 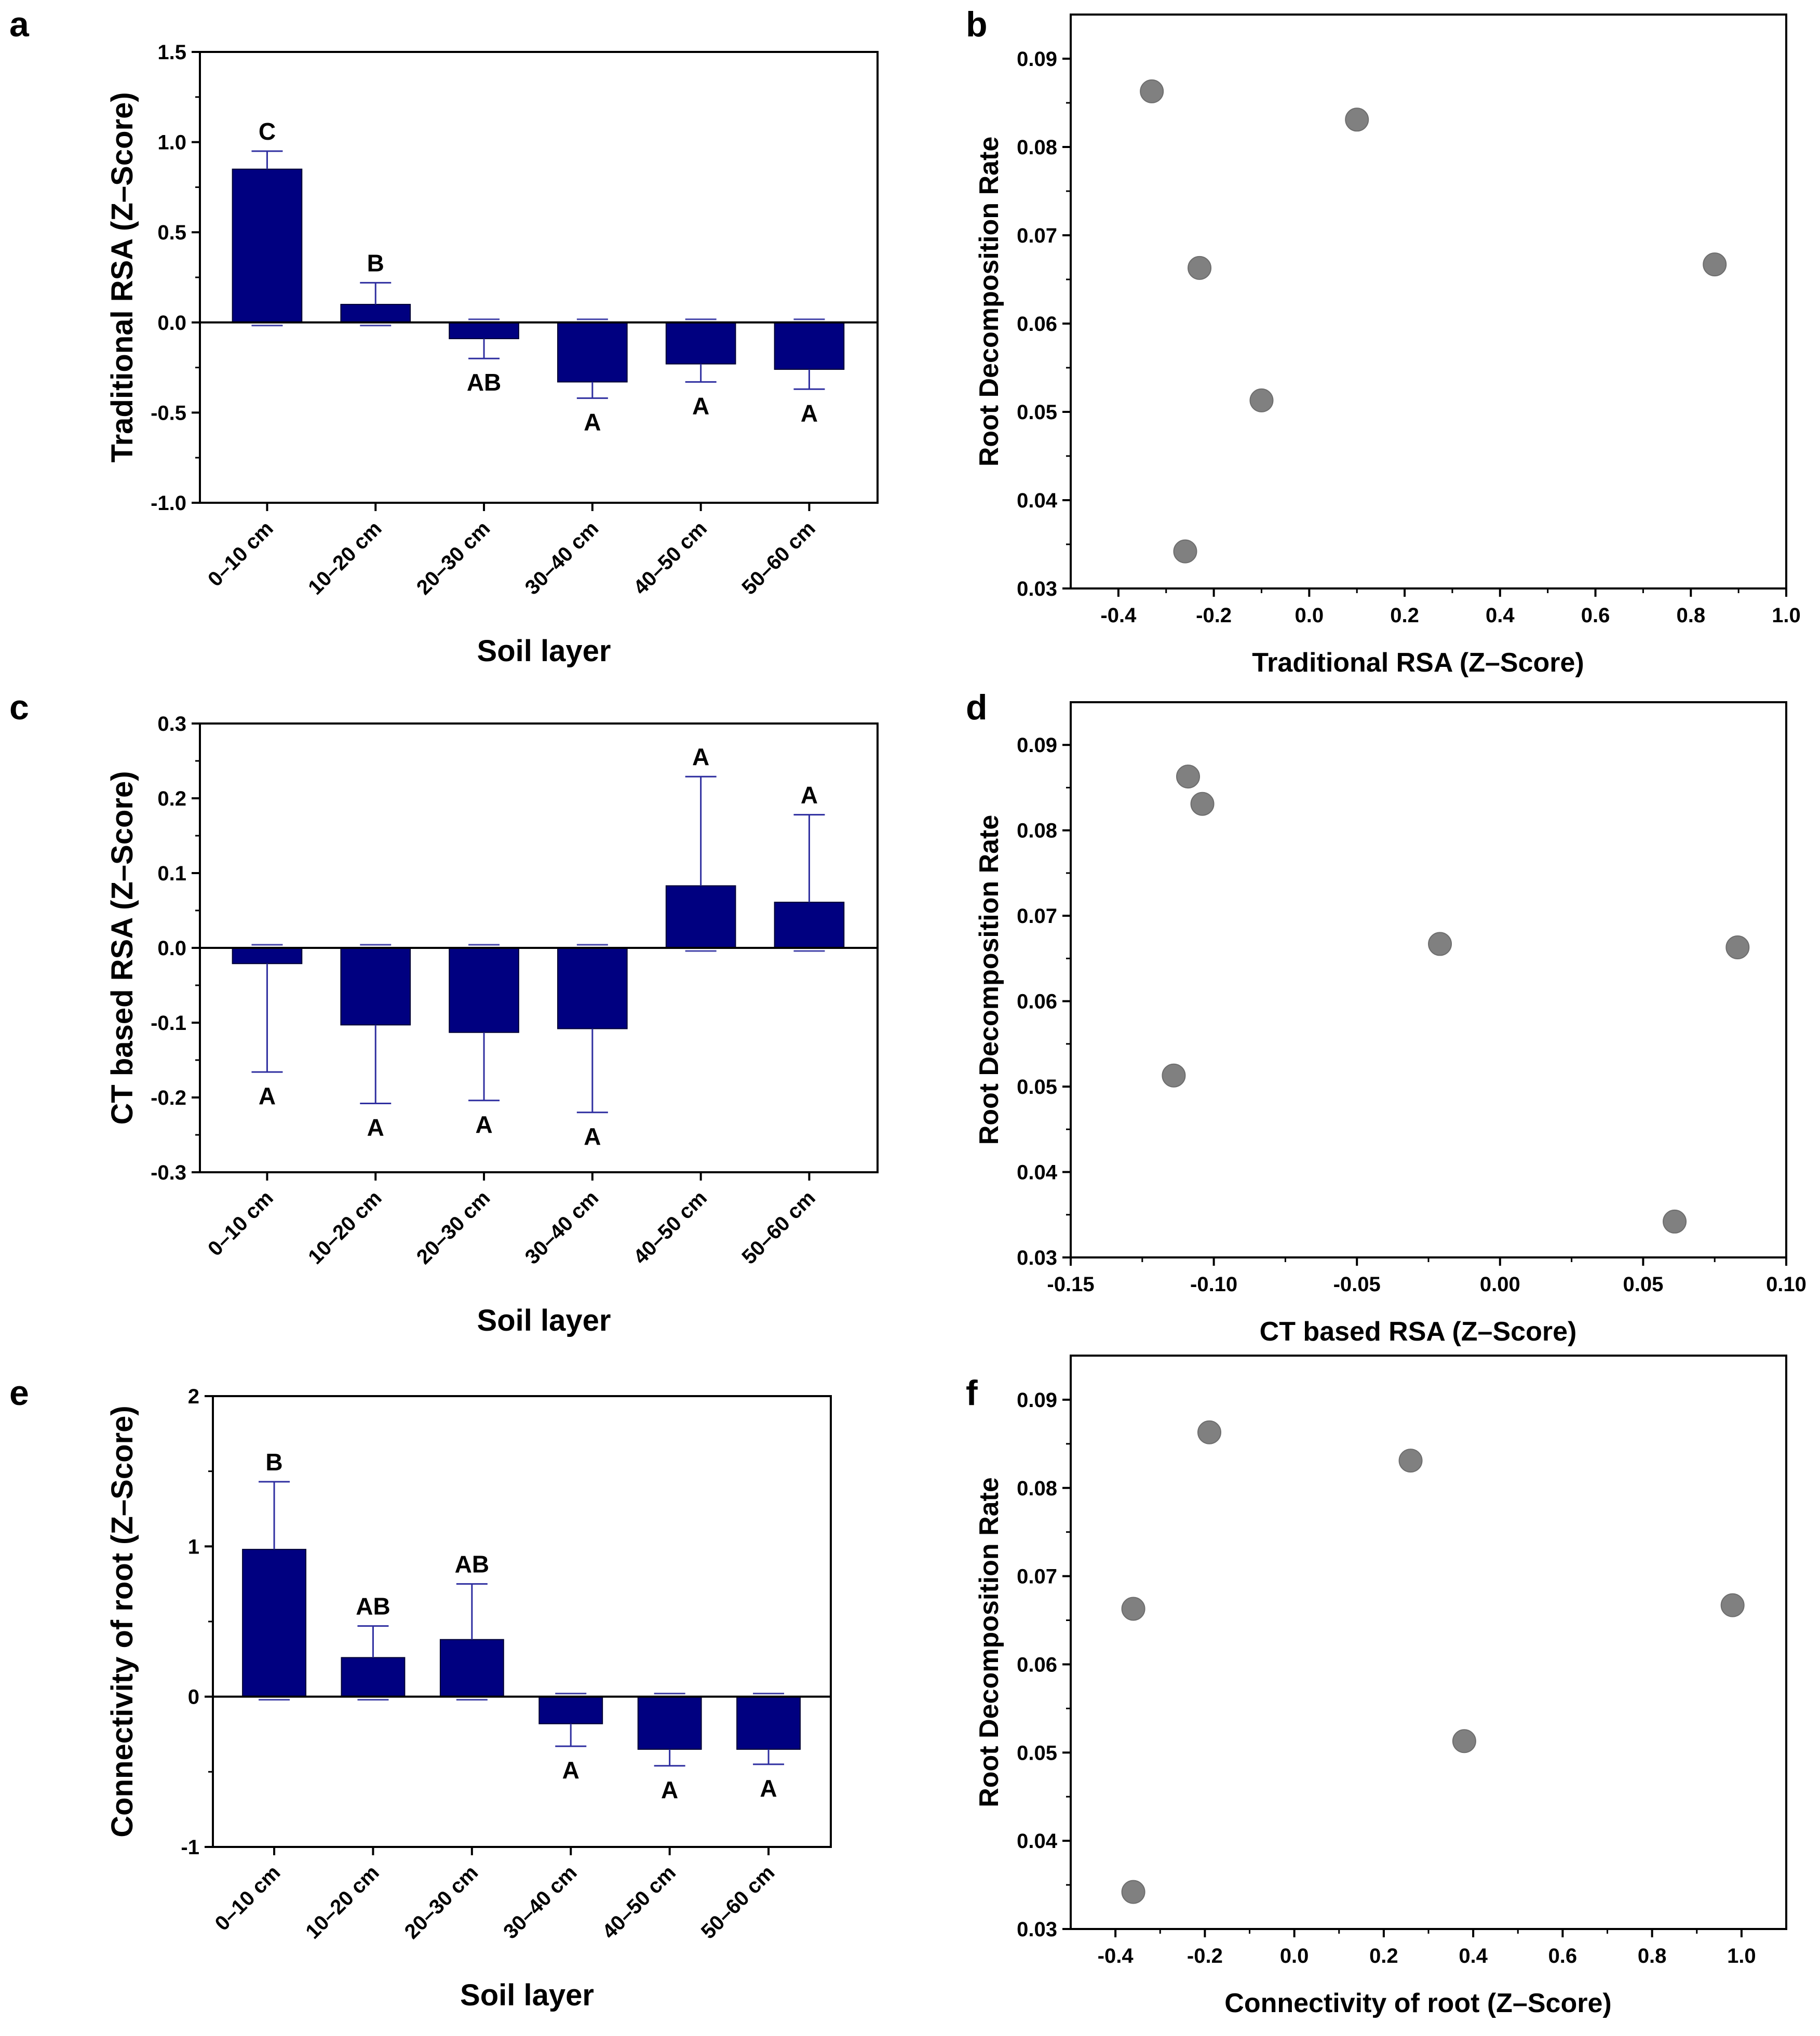 I want to click on x-tick-label-a-4: 30–40 cm, so click(x=562, y=558).